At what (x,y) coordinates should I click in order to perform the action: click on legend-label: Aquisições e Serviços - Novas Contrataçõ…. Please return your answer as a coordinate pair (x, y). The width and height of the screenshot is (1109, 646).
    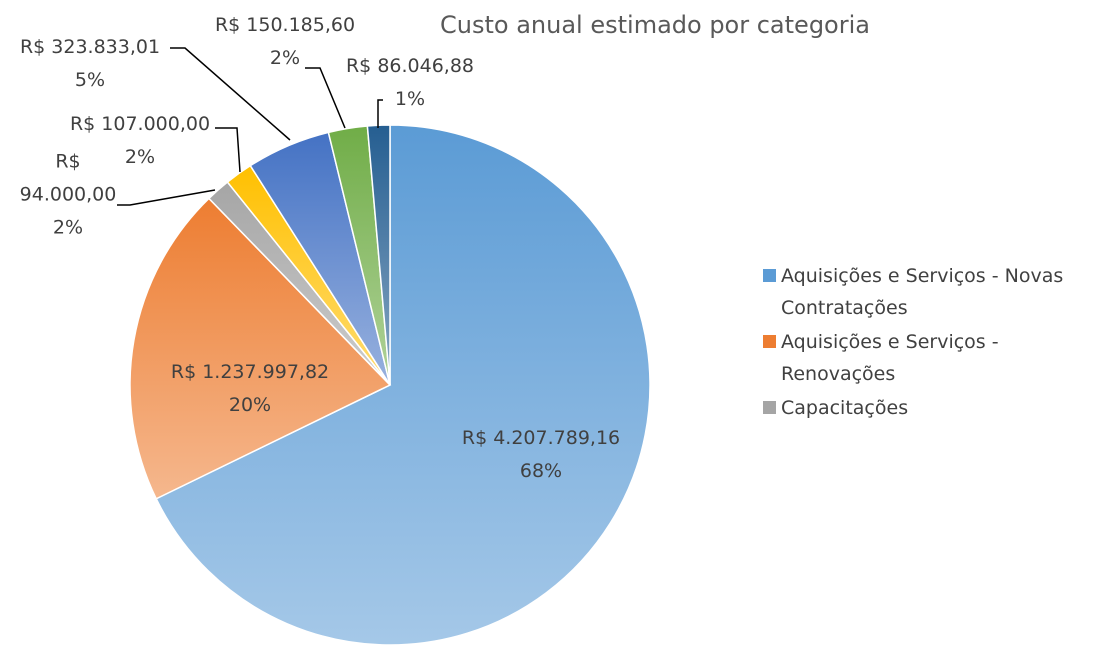
    Looking at the image, I should click on (922, 292).